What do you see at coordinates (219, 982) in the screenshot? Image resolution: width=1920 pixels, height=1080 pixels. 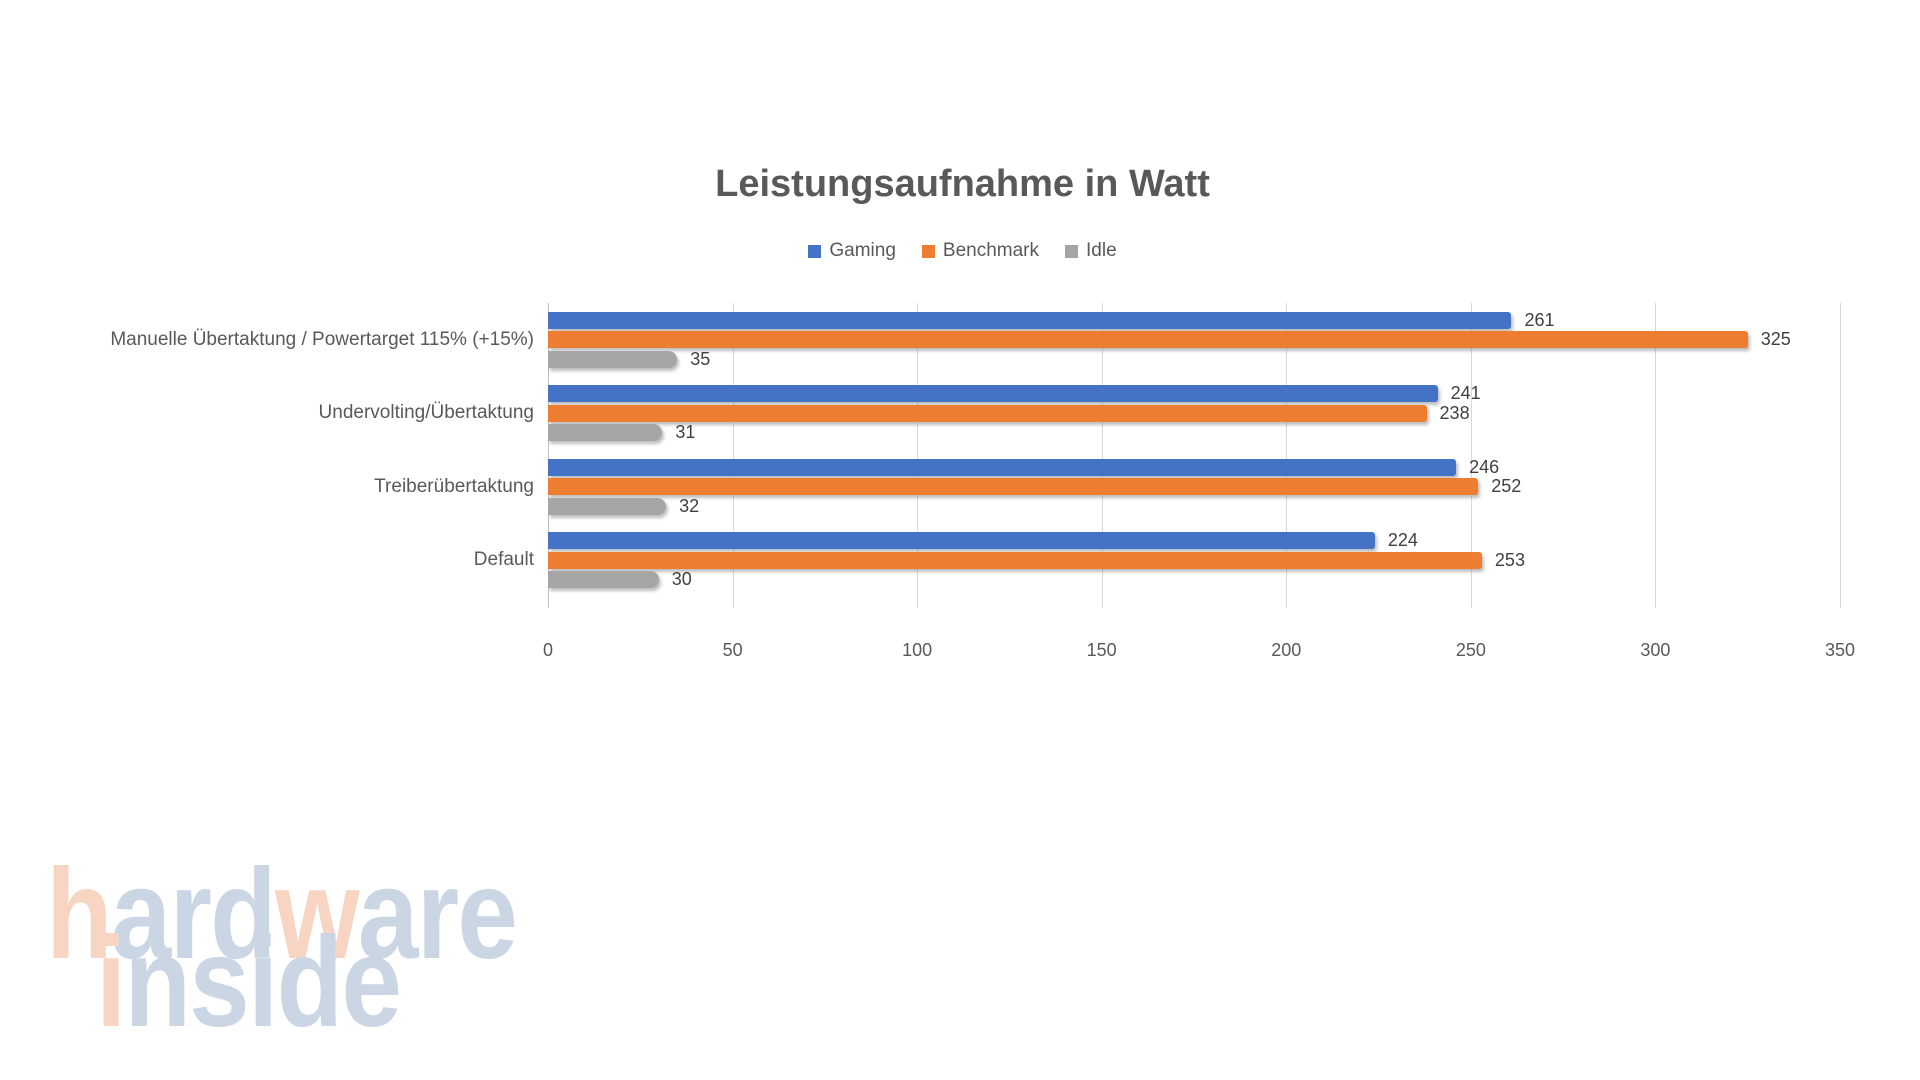 I see `watermark-letter: s` at bounding box center [219, 982].